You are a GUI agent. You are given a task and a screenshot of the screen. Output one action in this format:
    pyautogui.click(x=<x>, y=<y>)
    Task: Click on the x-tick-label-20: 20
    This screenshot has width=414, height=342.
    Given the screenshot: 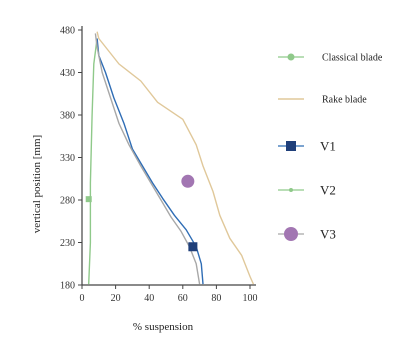 What is the action you would take?
    pyautogui.click(x=116, y=298)
    